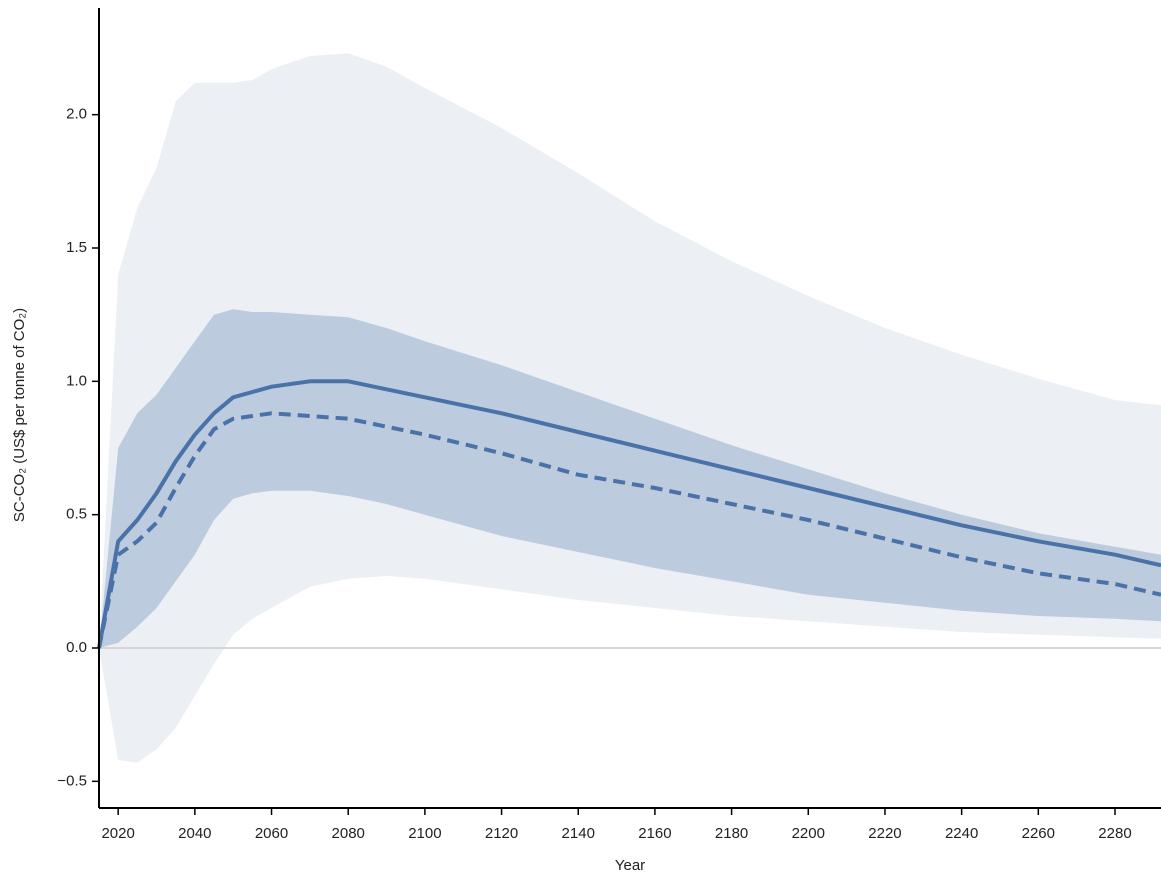 This screenshot has height=881, width=1161. What do you see at coordinates (884, 833) in the screenshot?
I see `x-tick-label: 2220` at bounding box center [884, 833].